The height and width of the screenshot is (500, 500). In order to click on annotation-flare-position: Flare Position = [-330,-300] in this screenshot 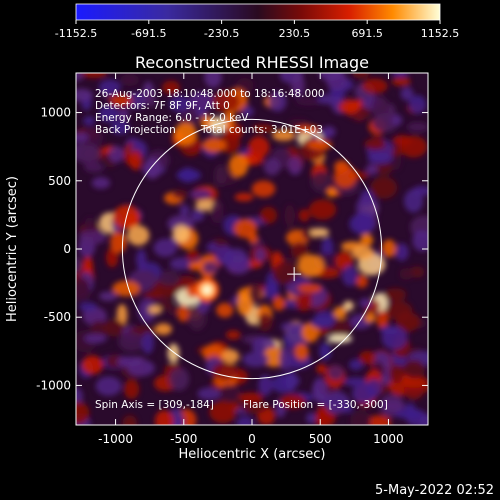, I will do `click(315, 405)`.